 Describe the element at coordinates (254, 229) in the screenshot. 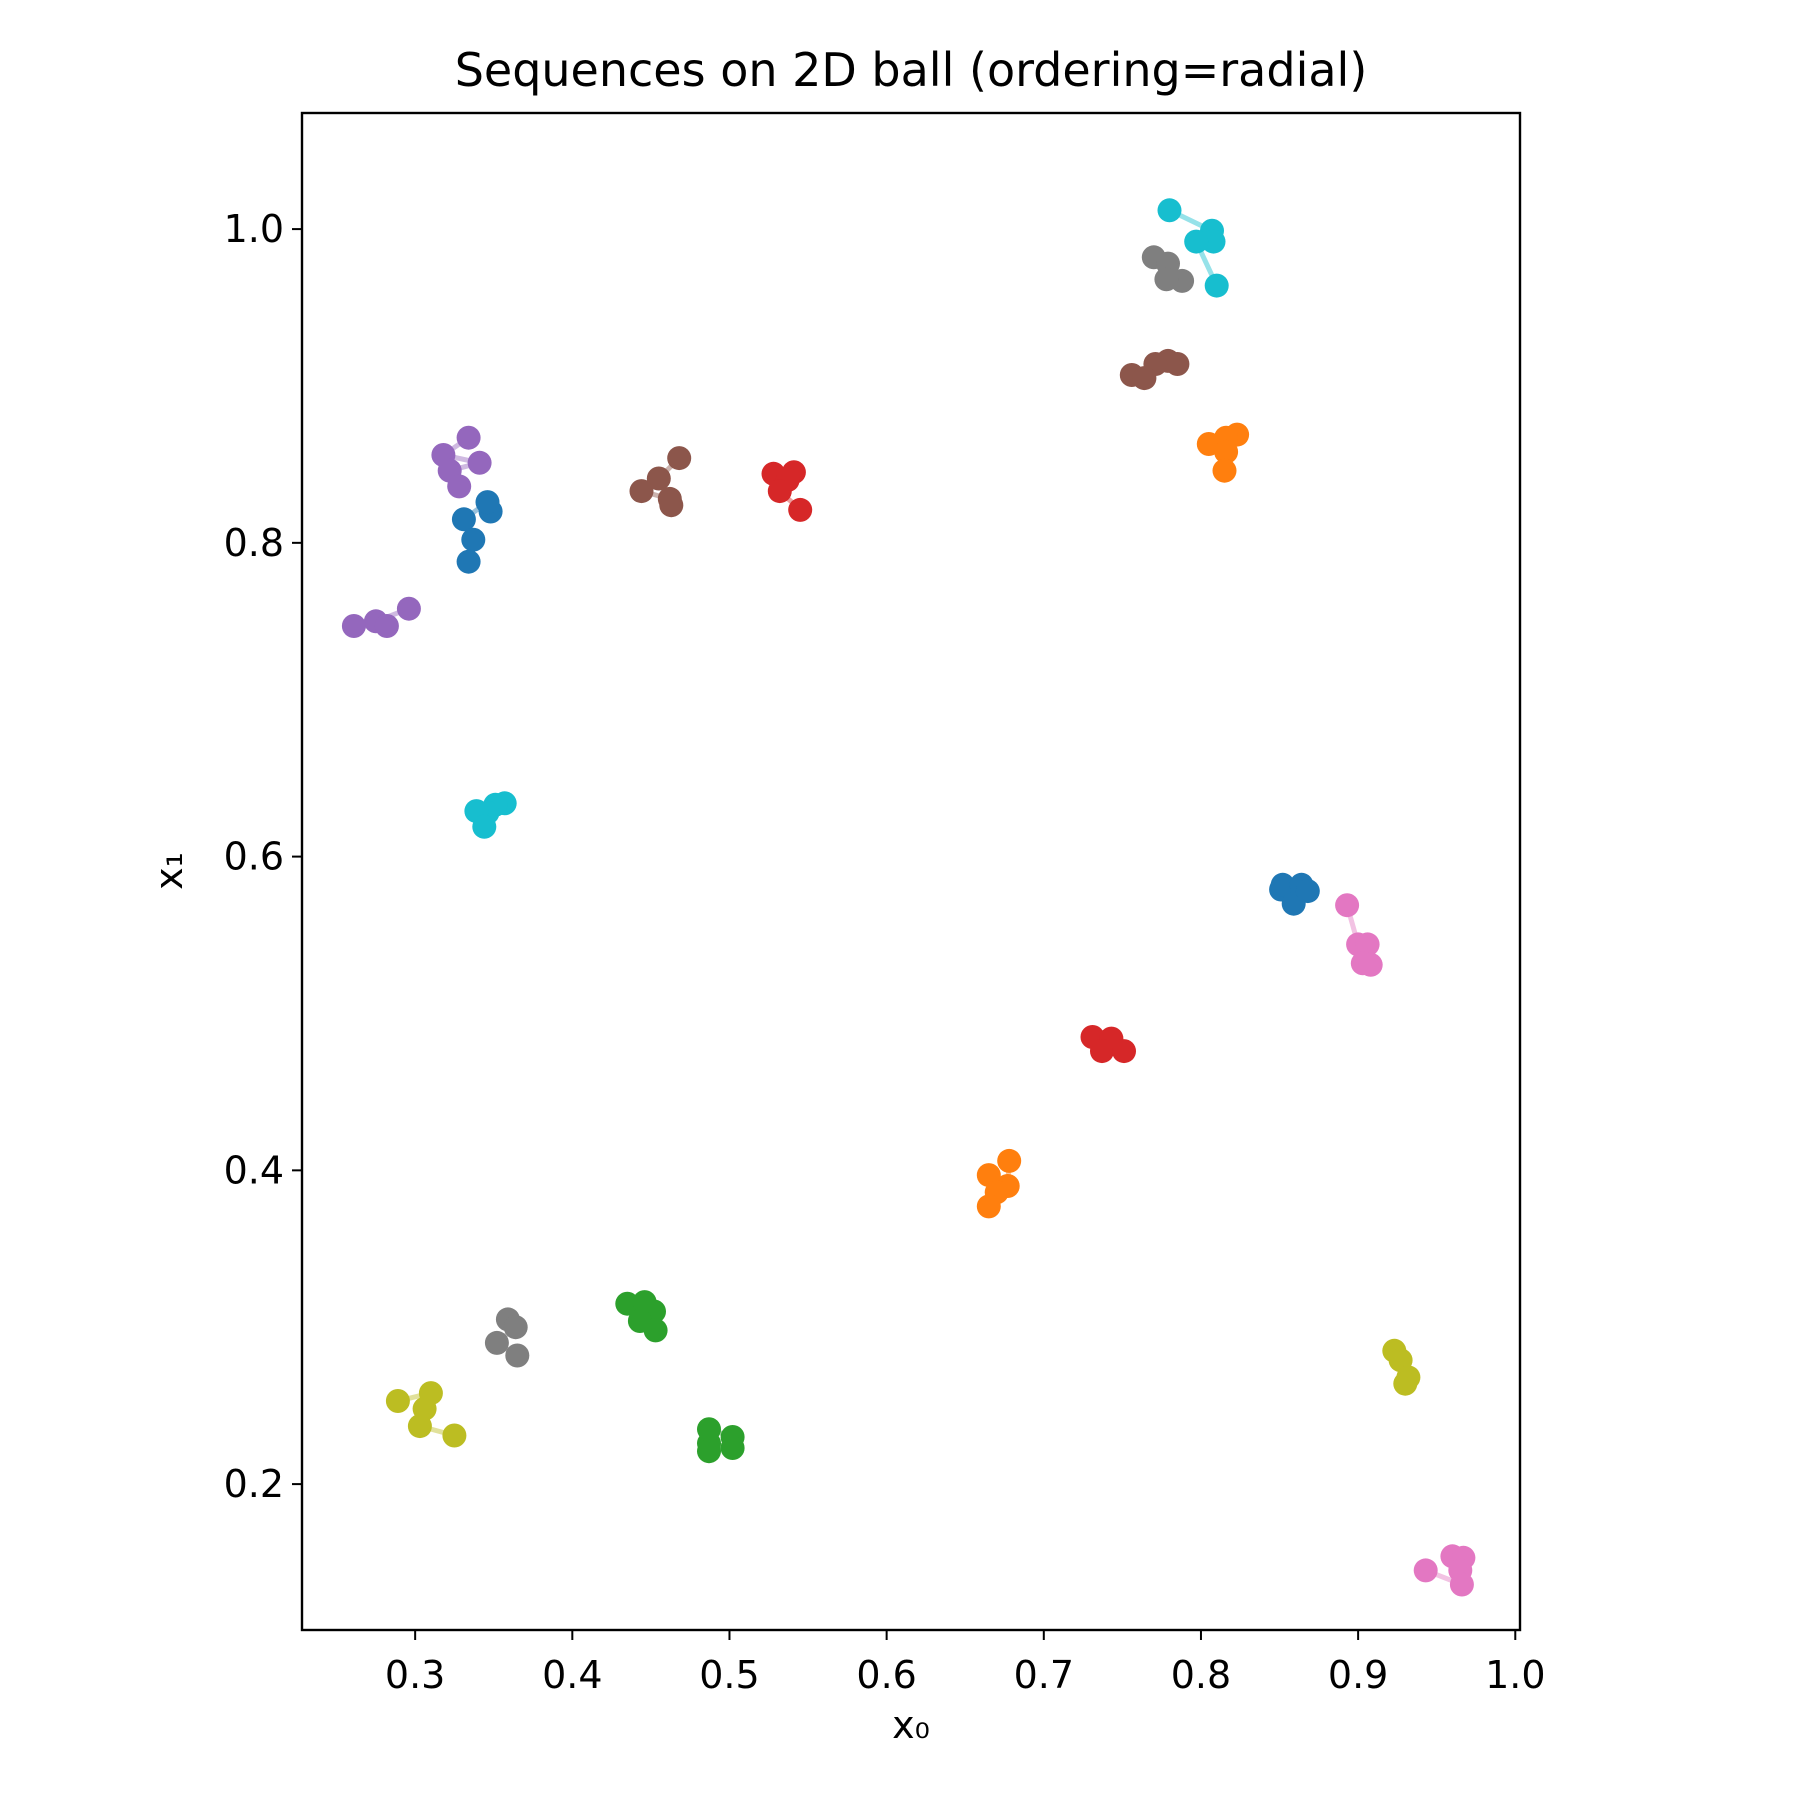

I see `y-tick-label: 1.0` at that location.